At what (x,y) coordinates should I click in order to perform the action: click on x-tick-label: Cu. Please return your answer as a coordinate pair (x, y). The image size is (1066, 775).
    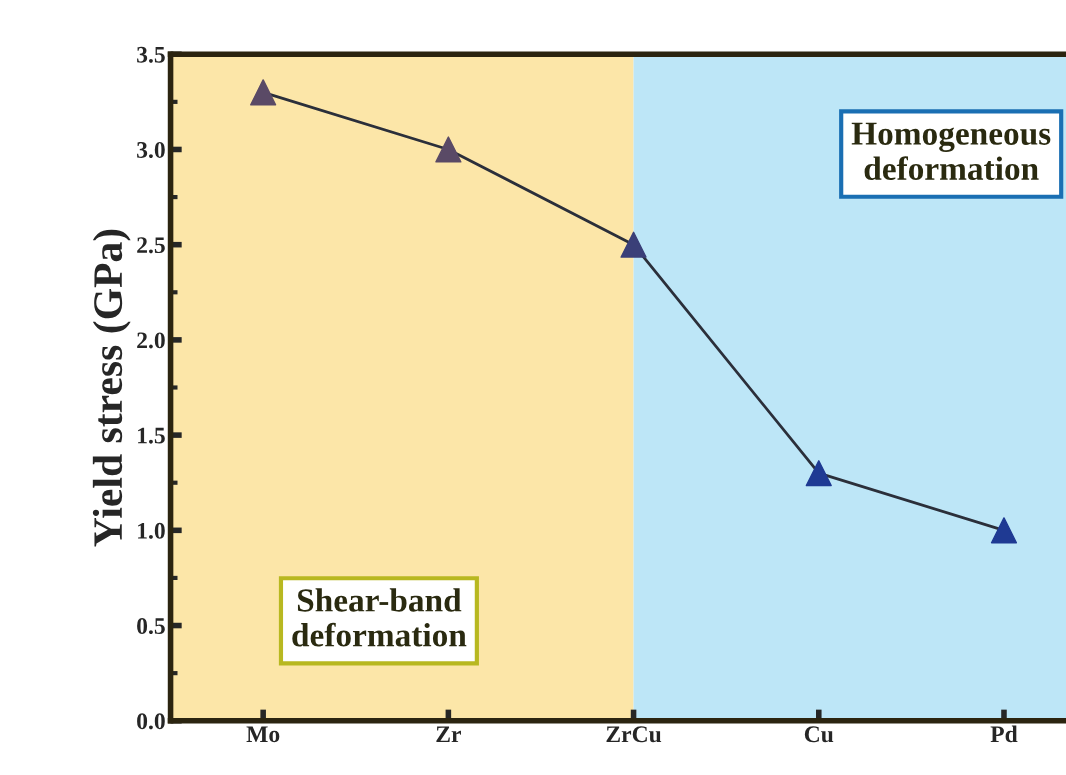
    Looking at the image, I should click on (819, 734).